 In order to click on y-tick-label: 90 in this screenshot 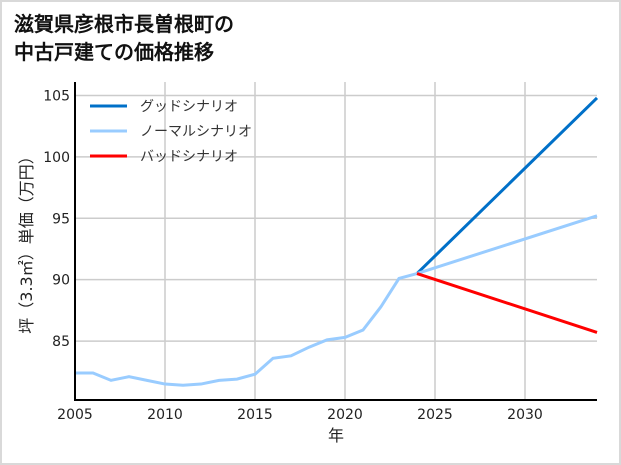, I will do `click(61, 281)`.